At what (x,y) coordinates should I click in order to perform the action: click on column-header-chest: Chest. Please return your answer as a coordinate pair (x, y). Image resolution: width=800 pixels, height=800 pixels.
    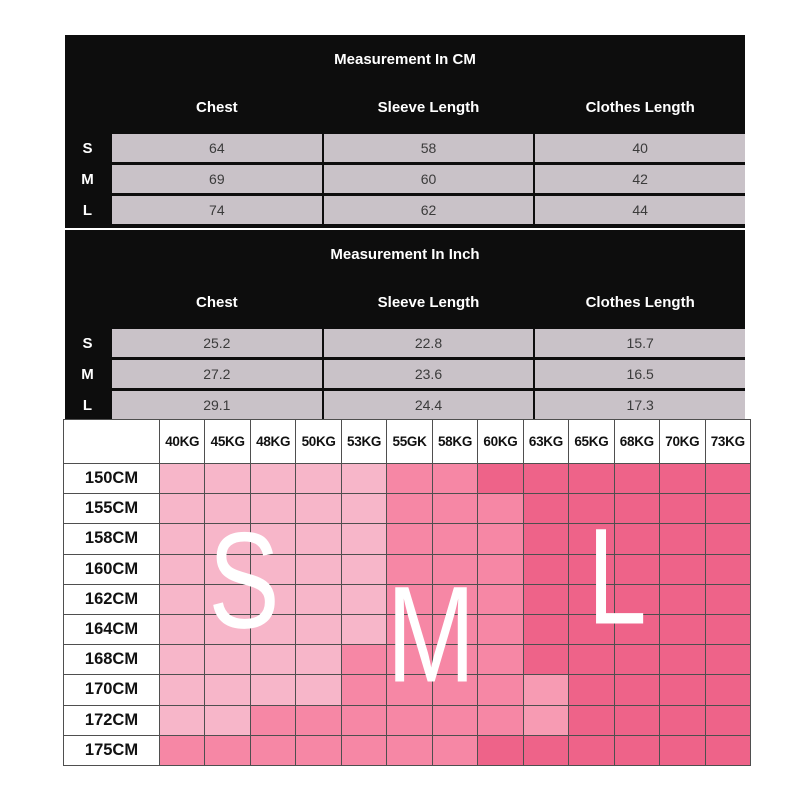
    Looking at the image, I should click on (217, 302).